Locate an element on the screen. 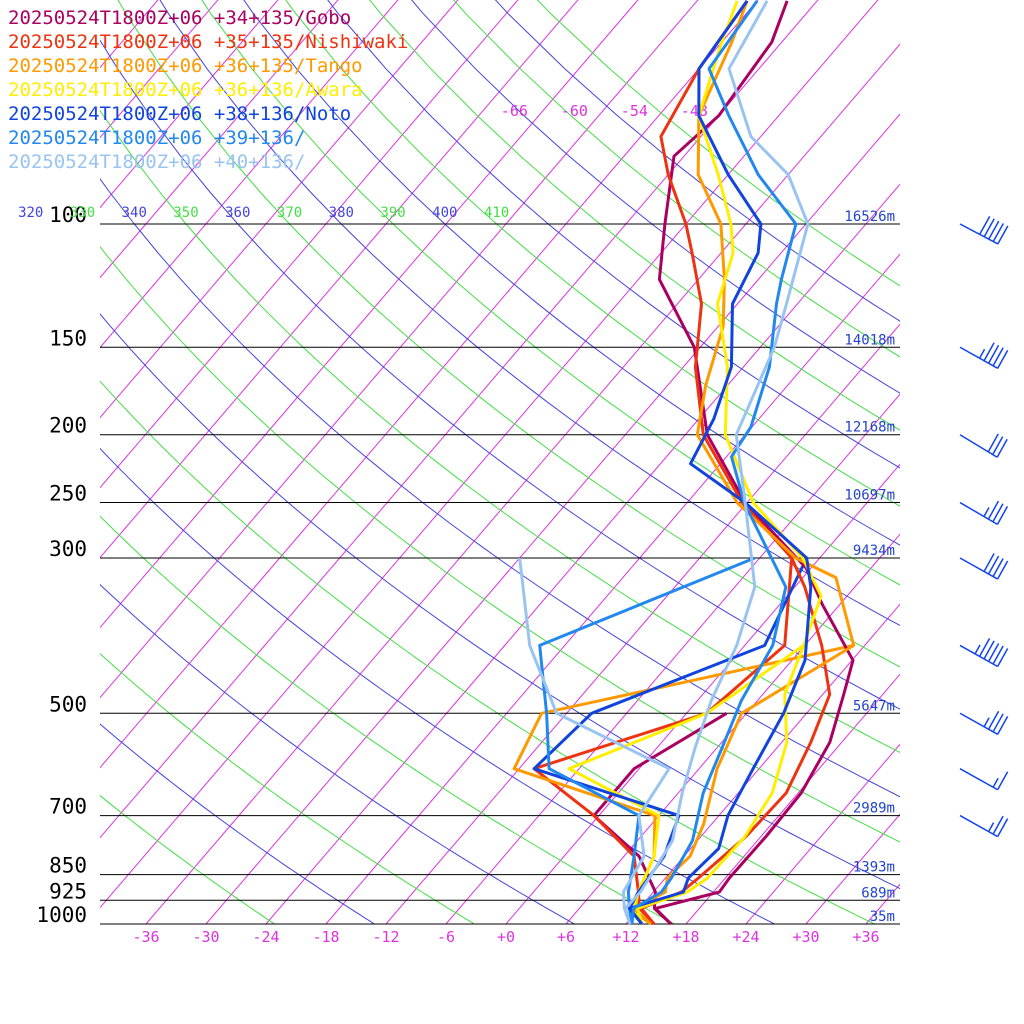 The width and height of the screenshot is (1024, 1024). legend-entry: 20250524T1800Z+06 +35+135/Nishiwaki is located at coordinates (208, 42).